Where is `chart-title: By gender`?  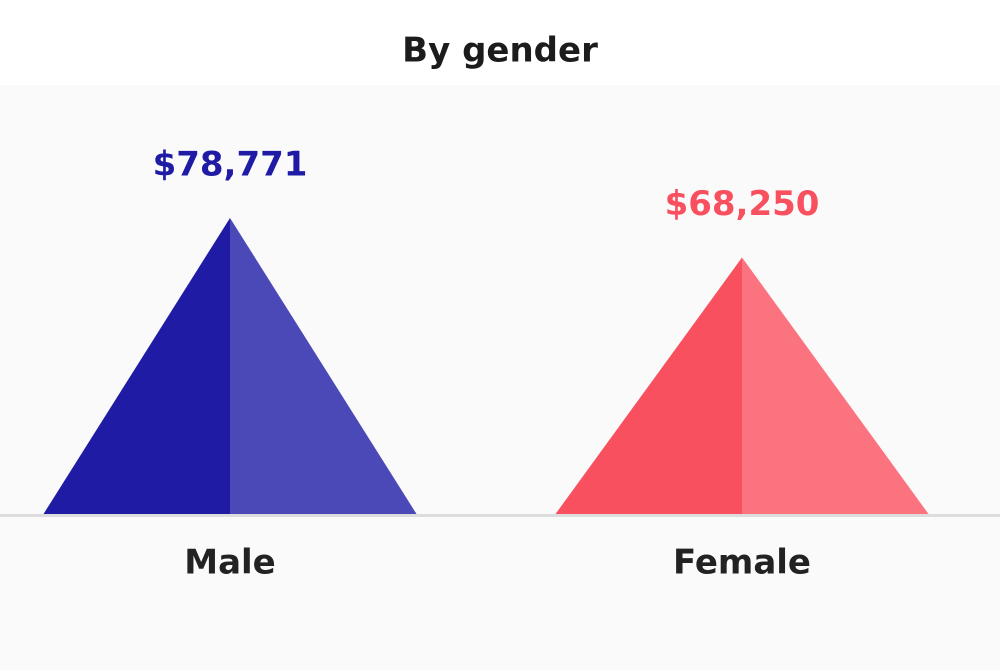 chart-title: By gender is located at coordinates (500, 51).